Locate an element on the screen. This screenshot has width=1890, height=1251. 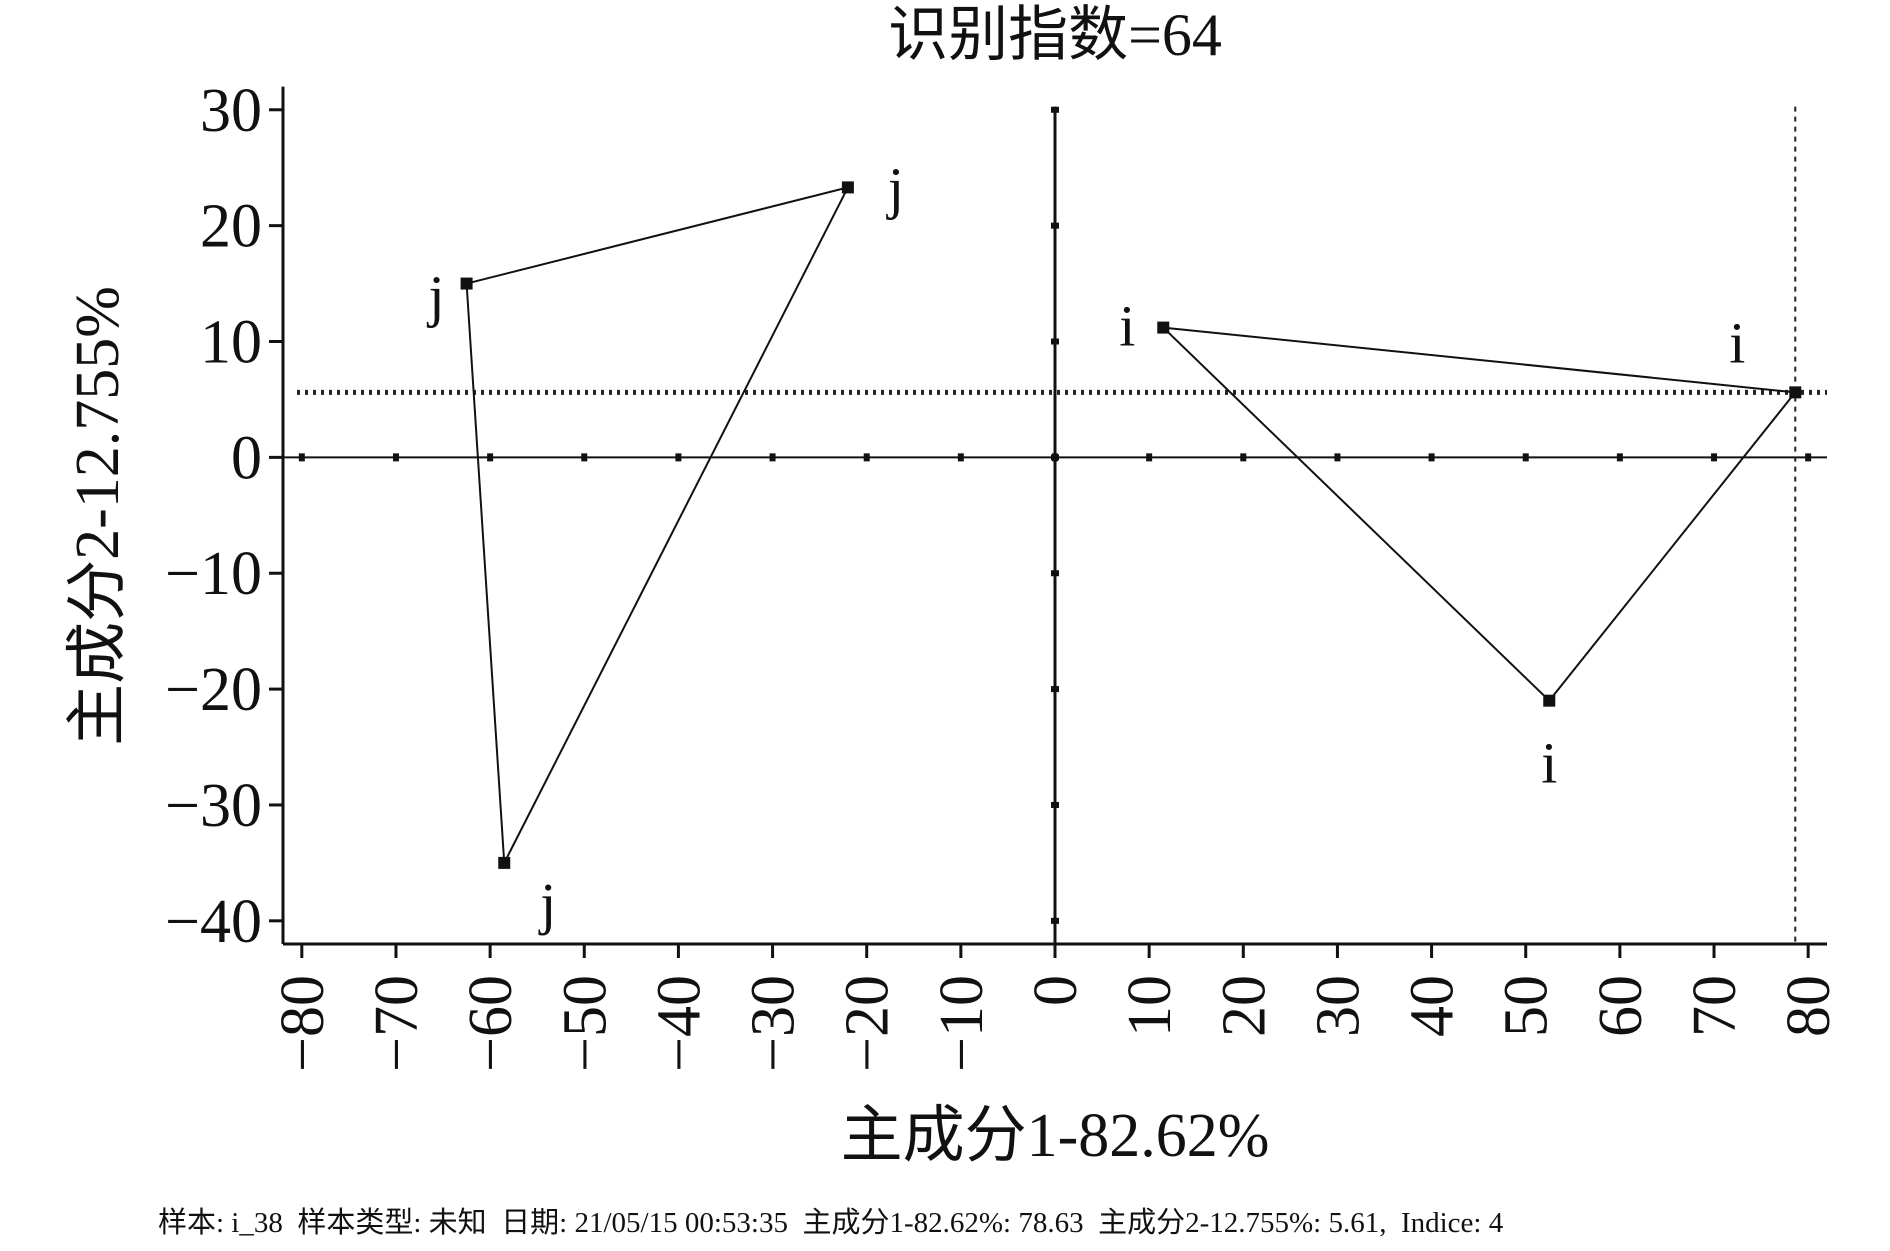
x-tick-label: −80 is located at coordinates (303, 1023).